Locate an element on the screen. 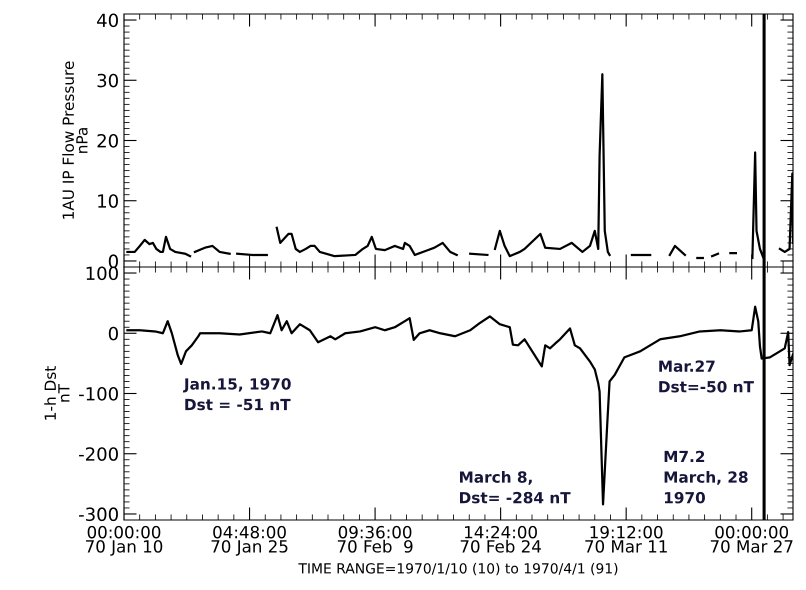 The height and width of the screenshot is (590, 806). y-tick-label: 30 is located at coordinates (108, 81).